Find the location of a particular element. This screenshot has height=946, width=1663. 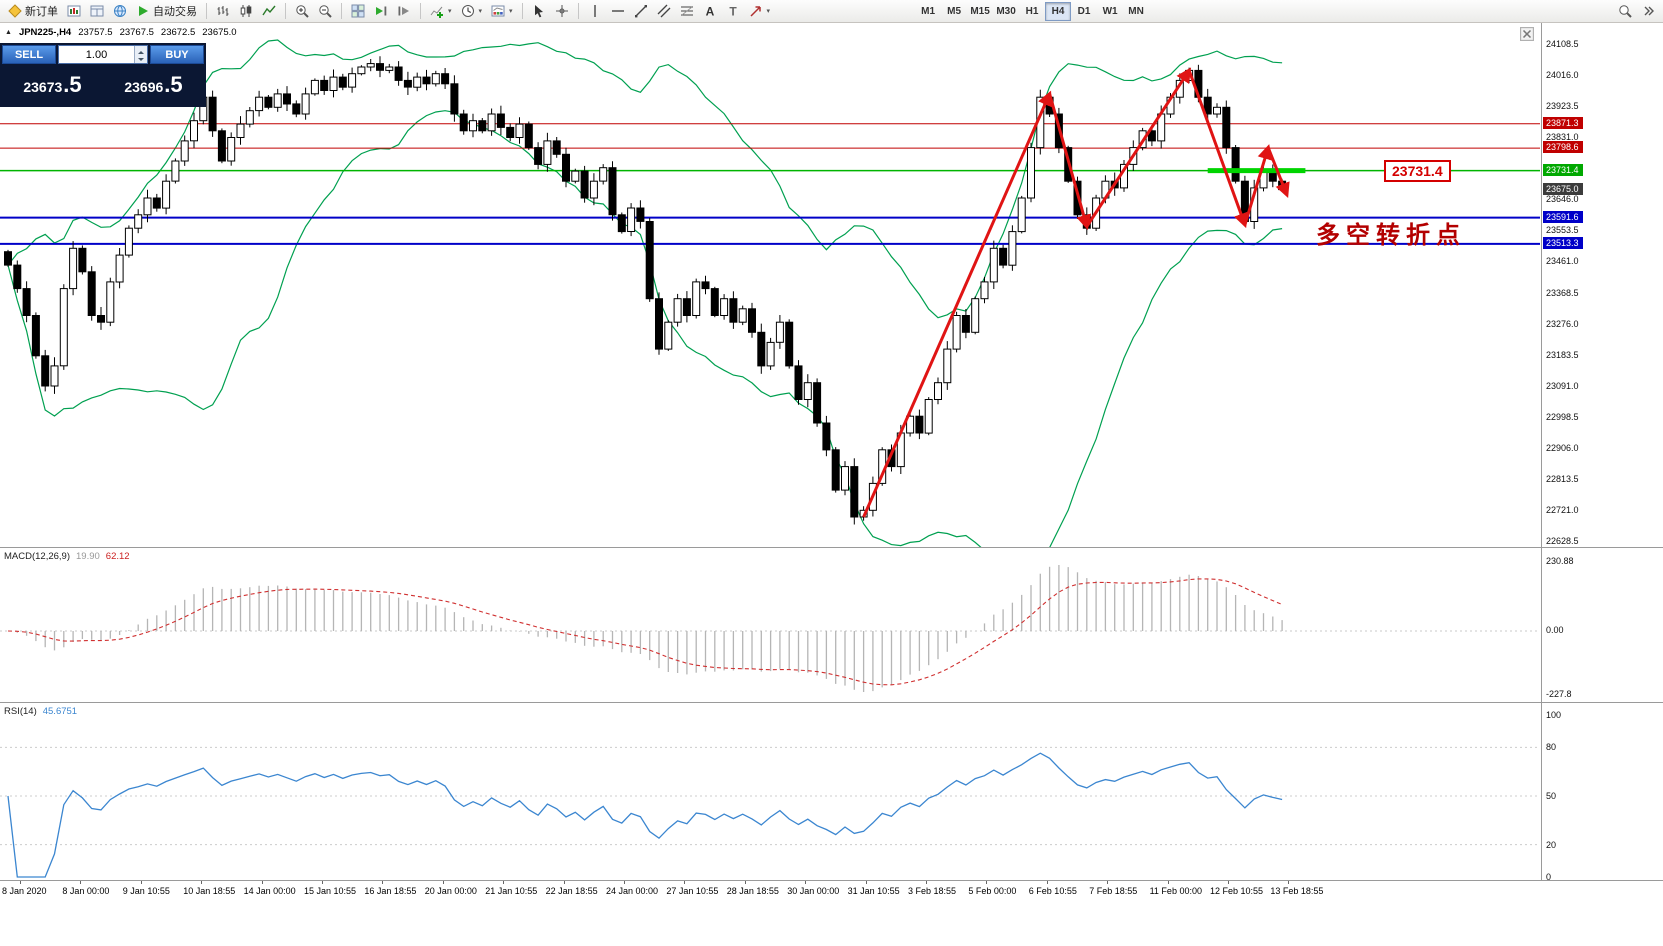

sell-button: SELL is located at coordinates (29, 54).